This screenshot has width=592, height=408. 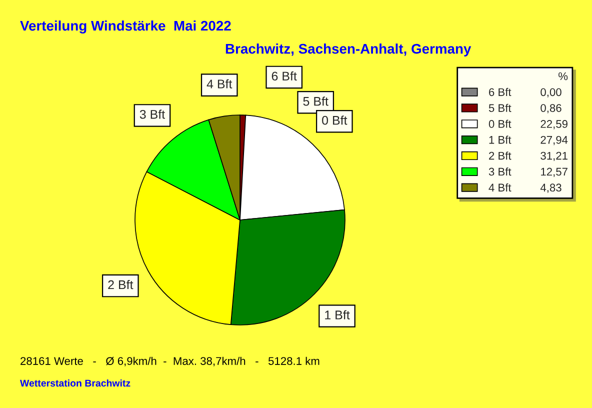 I want to click on data-label: 31,21, so click(x=554, y=157).